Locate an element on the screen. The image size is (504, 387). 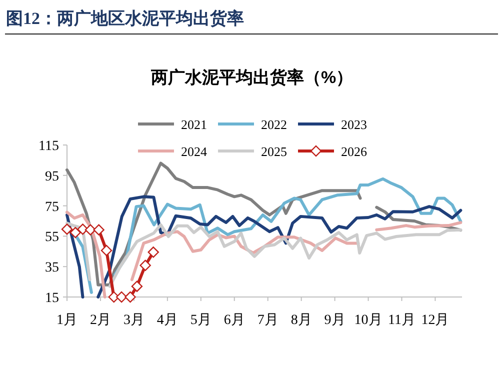
legend-label: 2023 is located at coordinates (354, 124).